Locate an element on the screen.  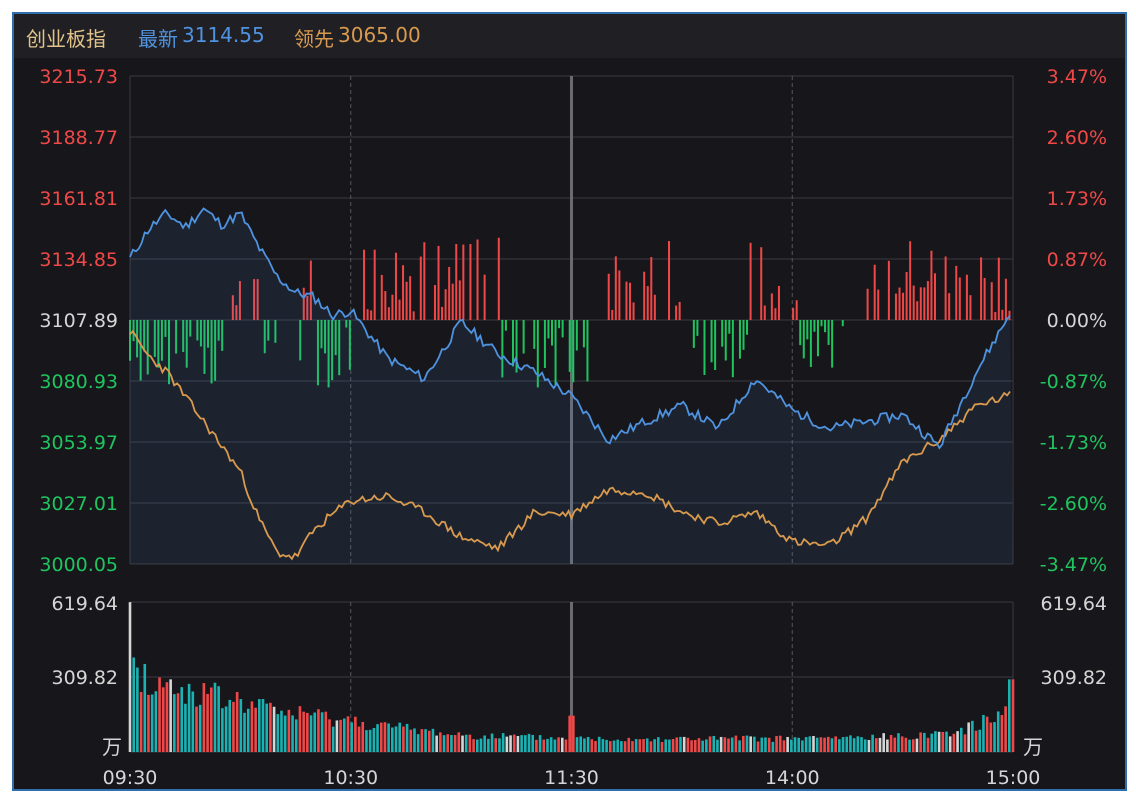
vol-tick-left-mid: 309.82 is located at coordinates (85, 678).